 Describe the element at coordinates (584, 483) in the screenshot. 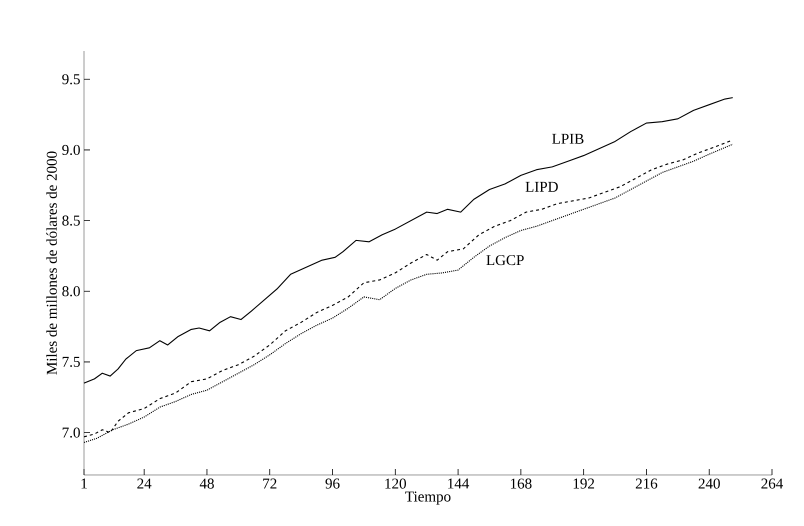

I see `x-tick-label: 192` at that location.